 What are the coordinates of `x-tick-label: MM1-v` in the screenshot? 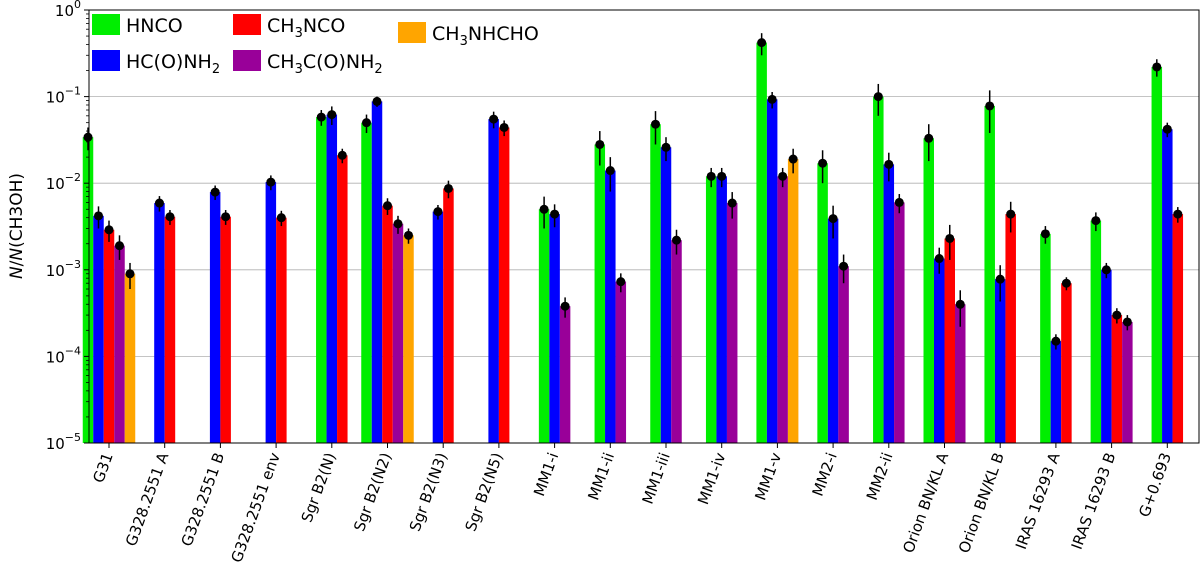 It's located at (768, 476).